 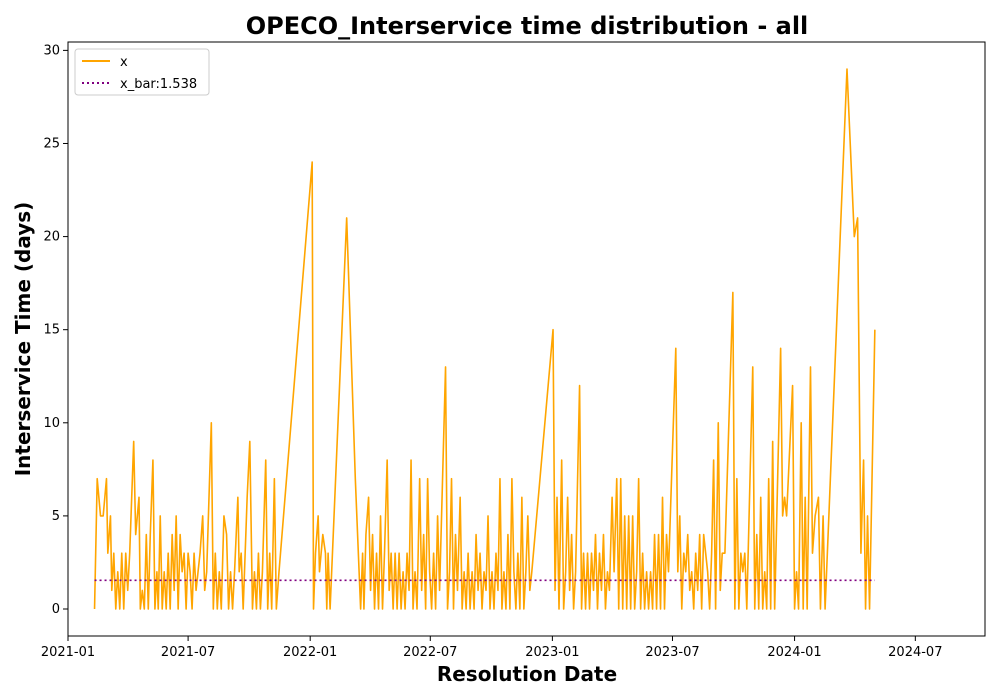 What do you see at coordinates (527, 674) in the screenshot?
I see `x-axis-label: Resolution Date` at bounding box center [527, 674].